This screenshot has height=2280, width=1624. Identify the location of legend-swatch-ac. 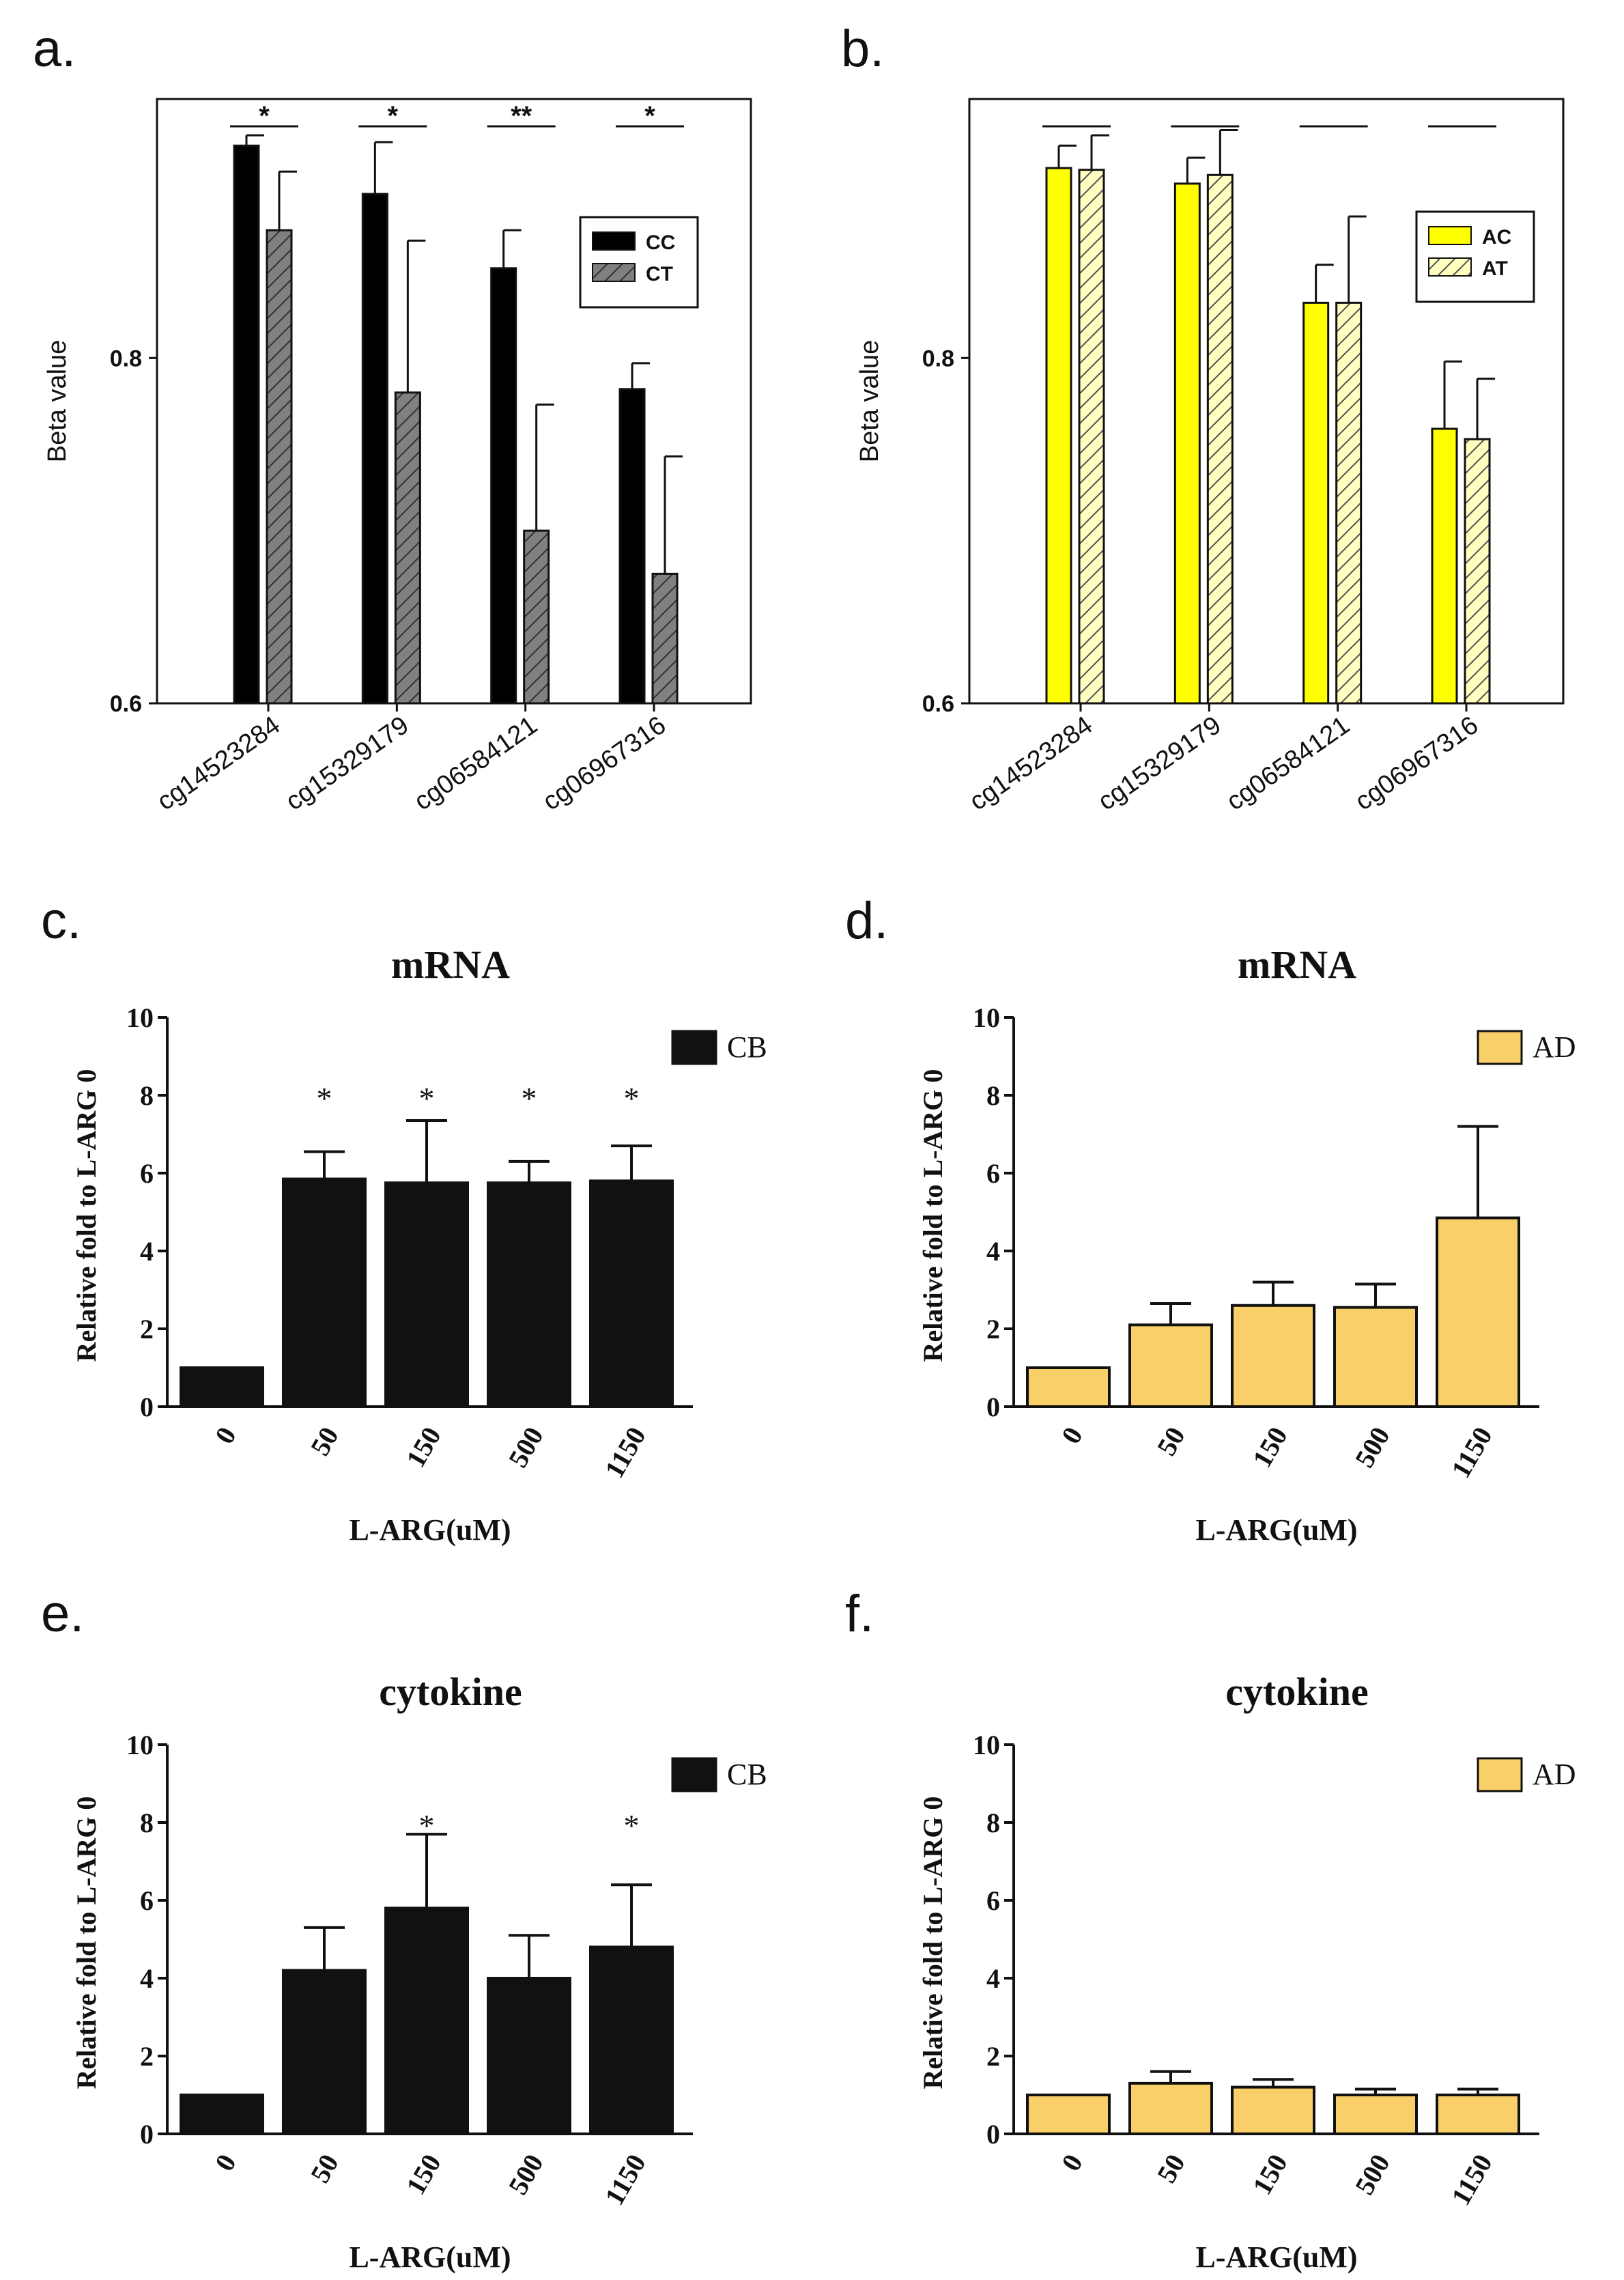
(1450, 235).